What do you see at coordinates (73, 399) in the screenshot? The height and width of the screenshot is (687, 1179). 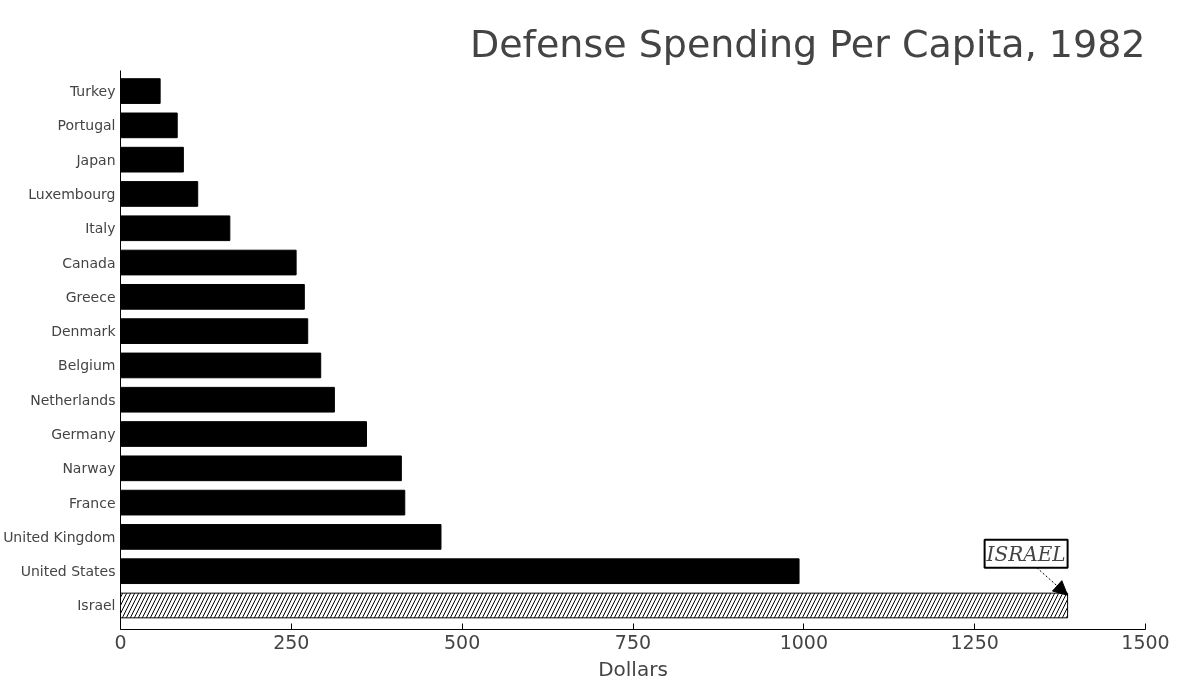 I see `y-tick-label: Netherlands` at bounding box center [73, 399].